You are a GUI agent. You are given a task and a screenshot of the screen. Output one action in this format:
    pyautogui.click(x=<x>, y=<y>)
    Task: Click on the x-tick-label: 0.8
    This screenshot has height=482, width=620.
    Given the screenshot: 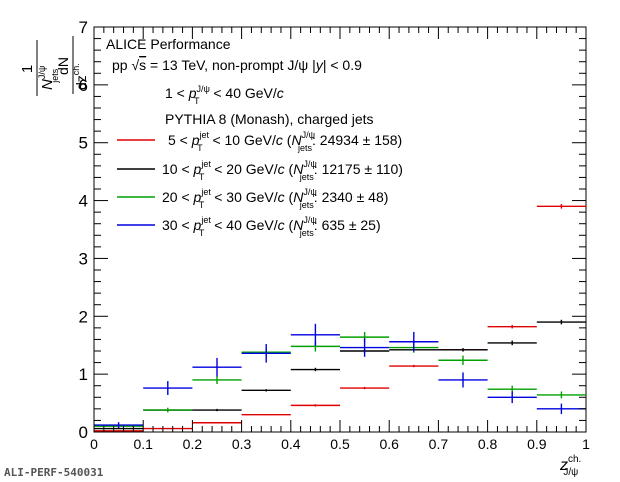 What is the action you would take?
    pyautogui.click(x=488, y=444)
    